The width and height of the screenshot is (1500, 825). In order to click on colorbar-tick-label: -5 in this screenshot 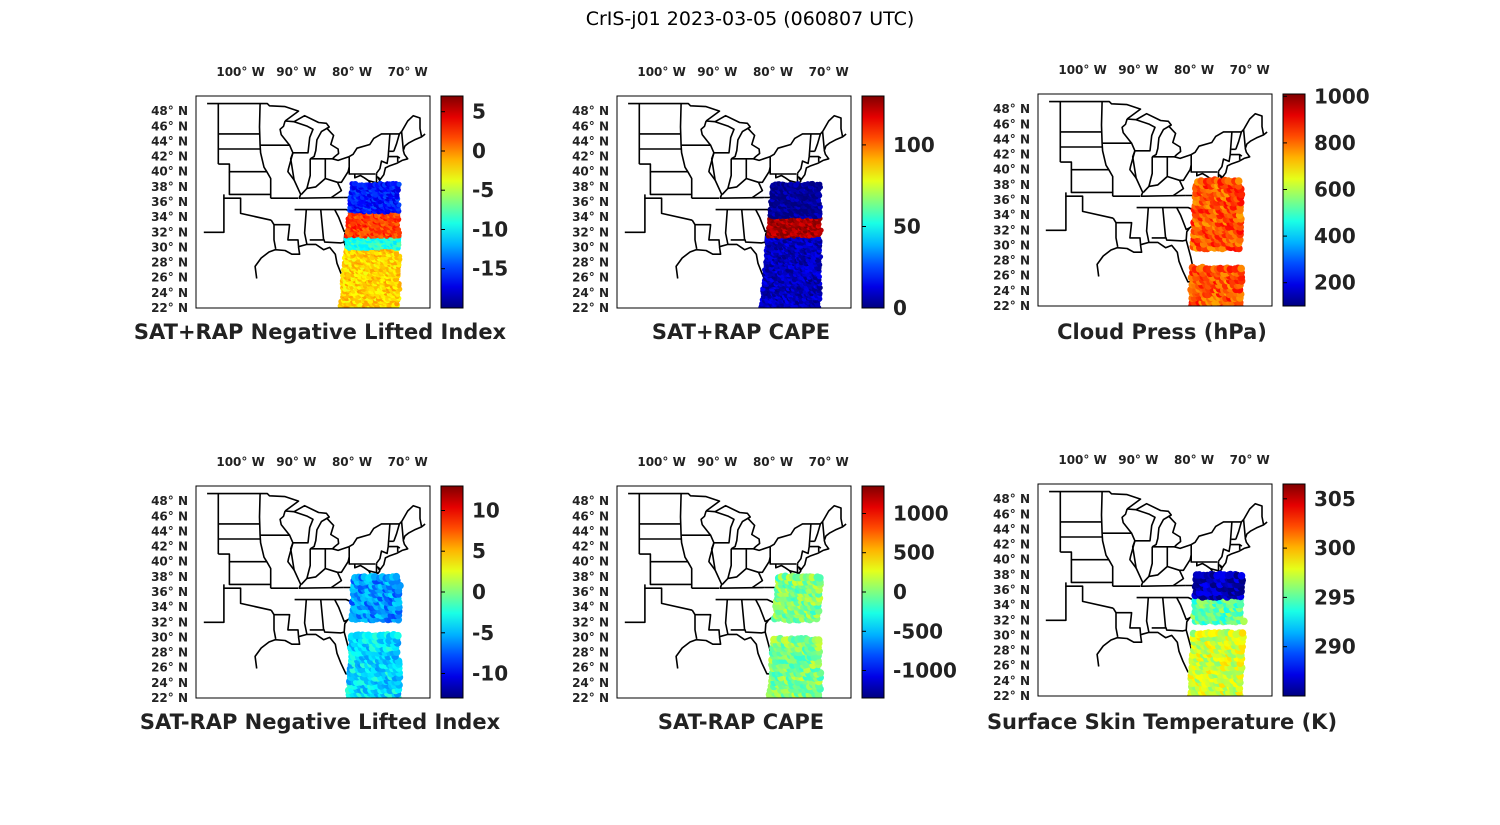, I will do `click(483, 633)`.